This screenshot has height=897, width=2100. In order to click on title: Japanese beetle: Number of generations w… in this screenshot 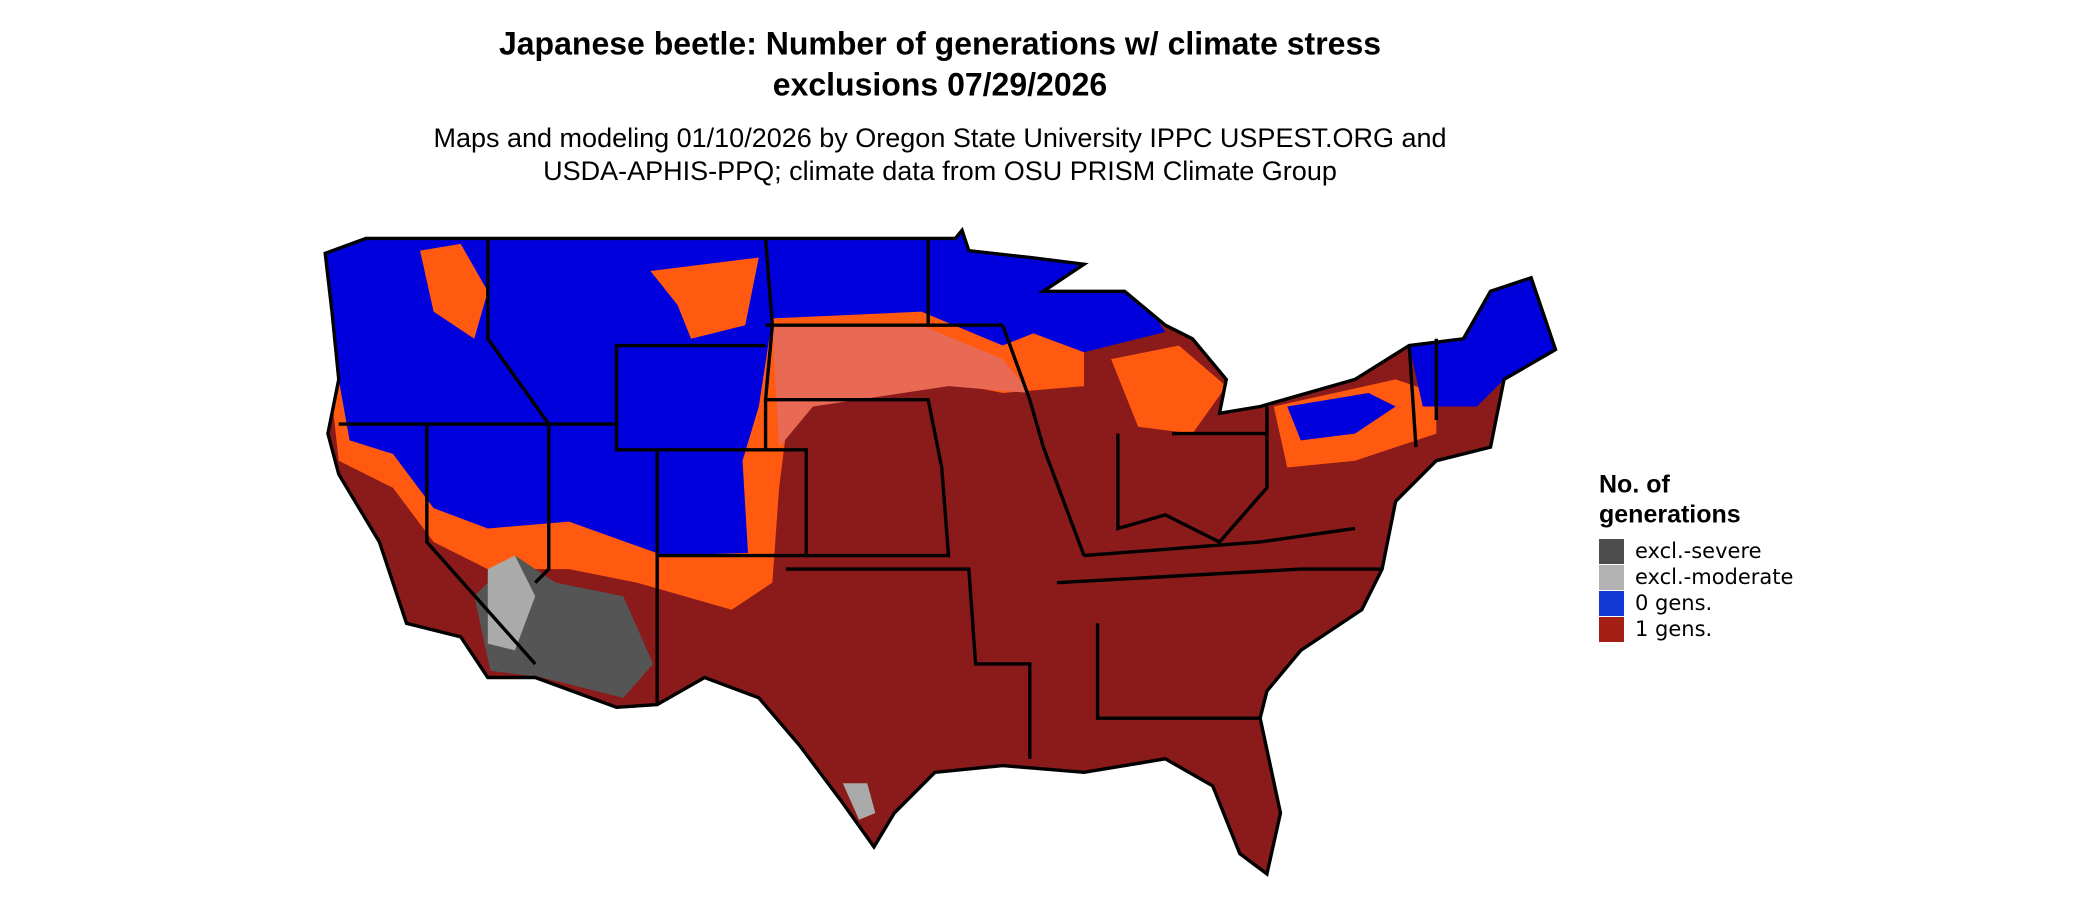, I will do `click(940, 43)`.